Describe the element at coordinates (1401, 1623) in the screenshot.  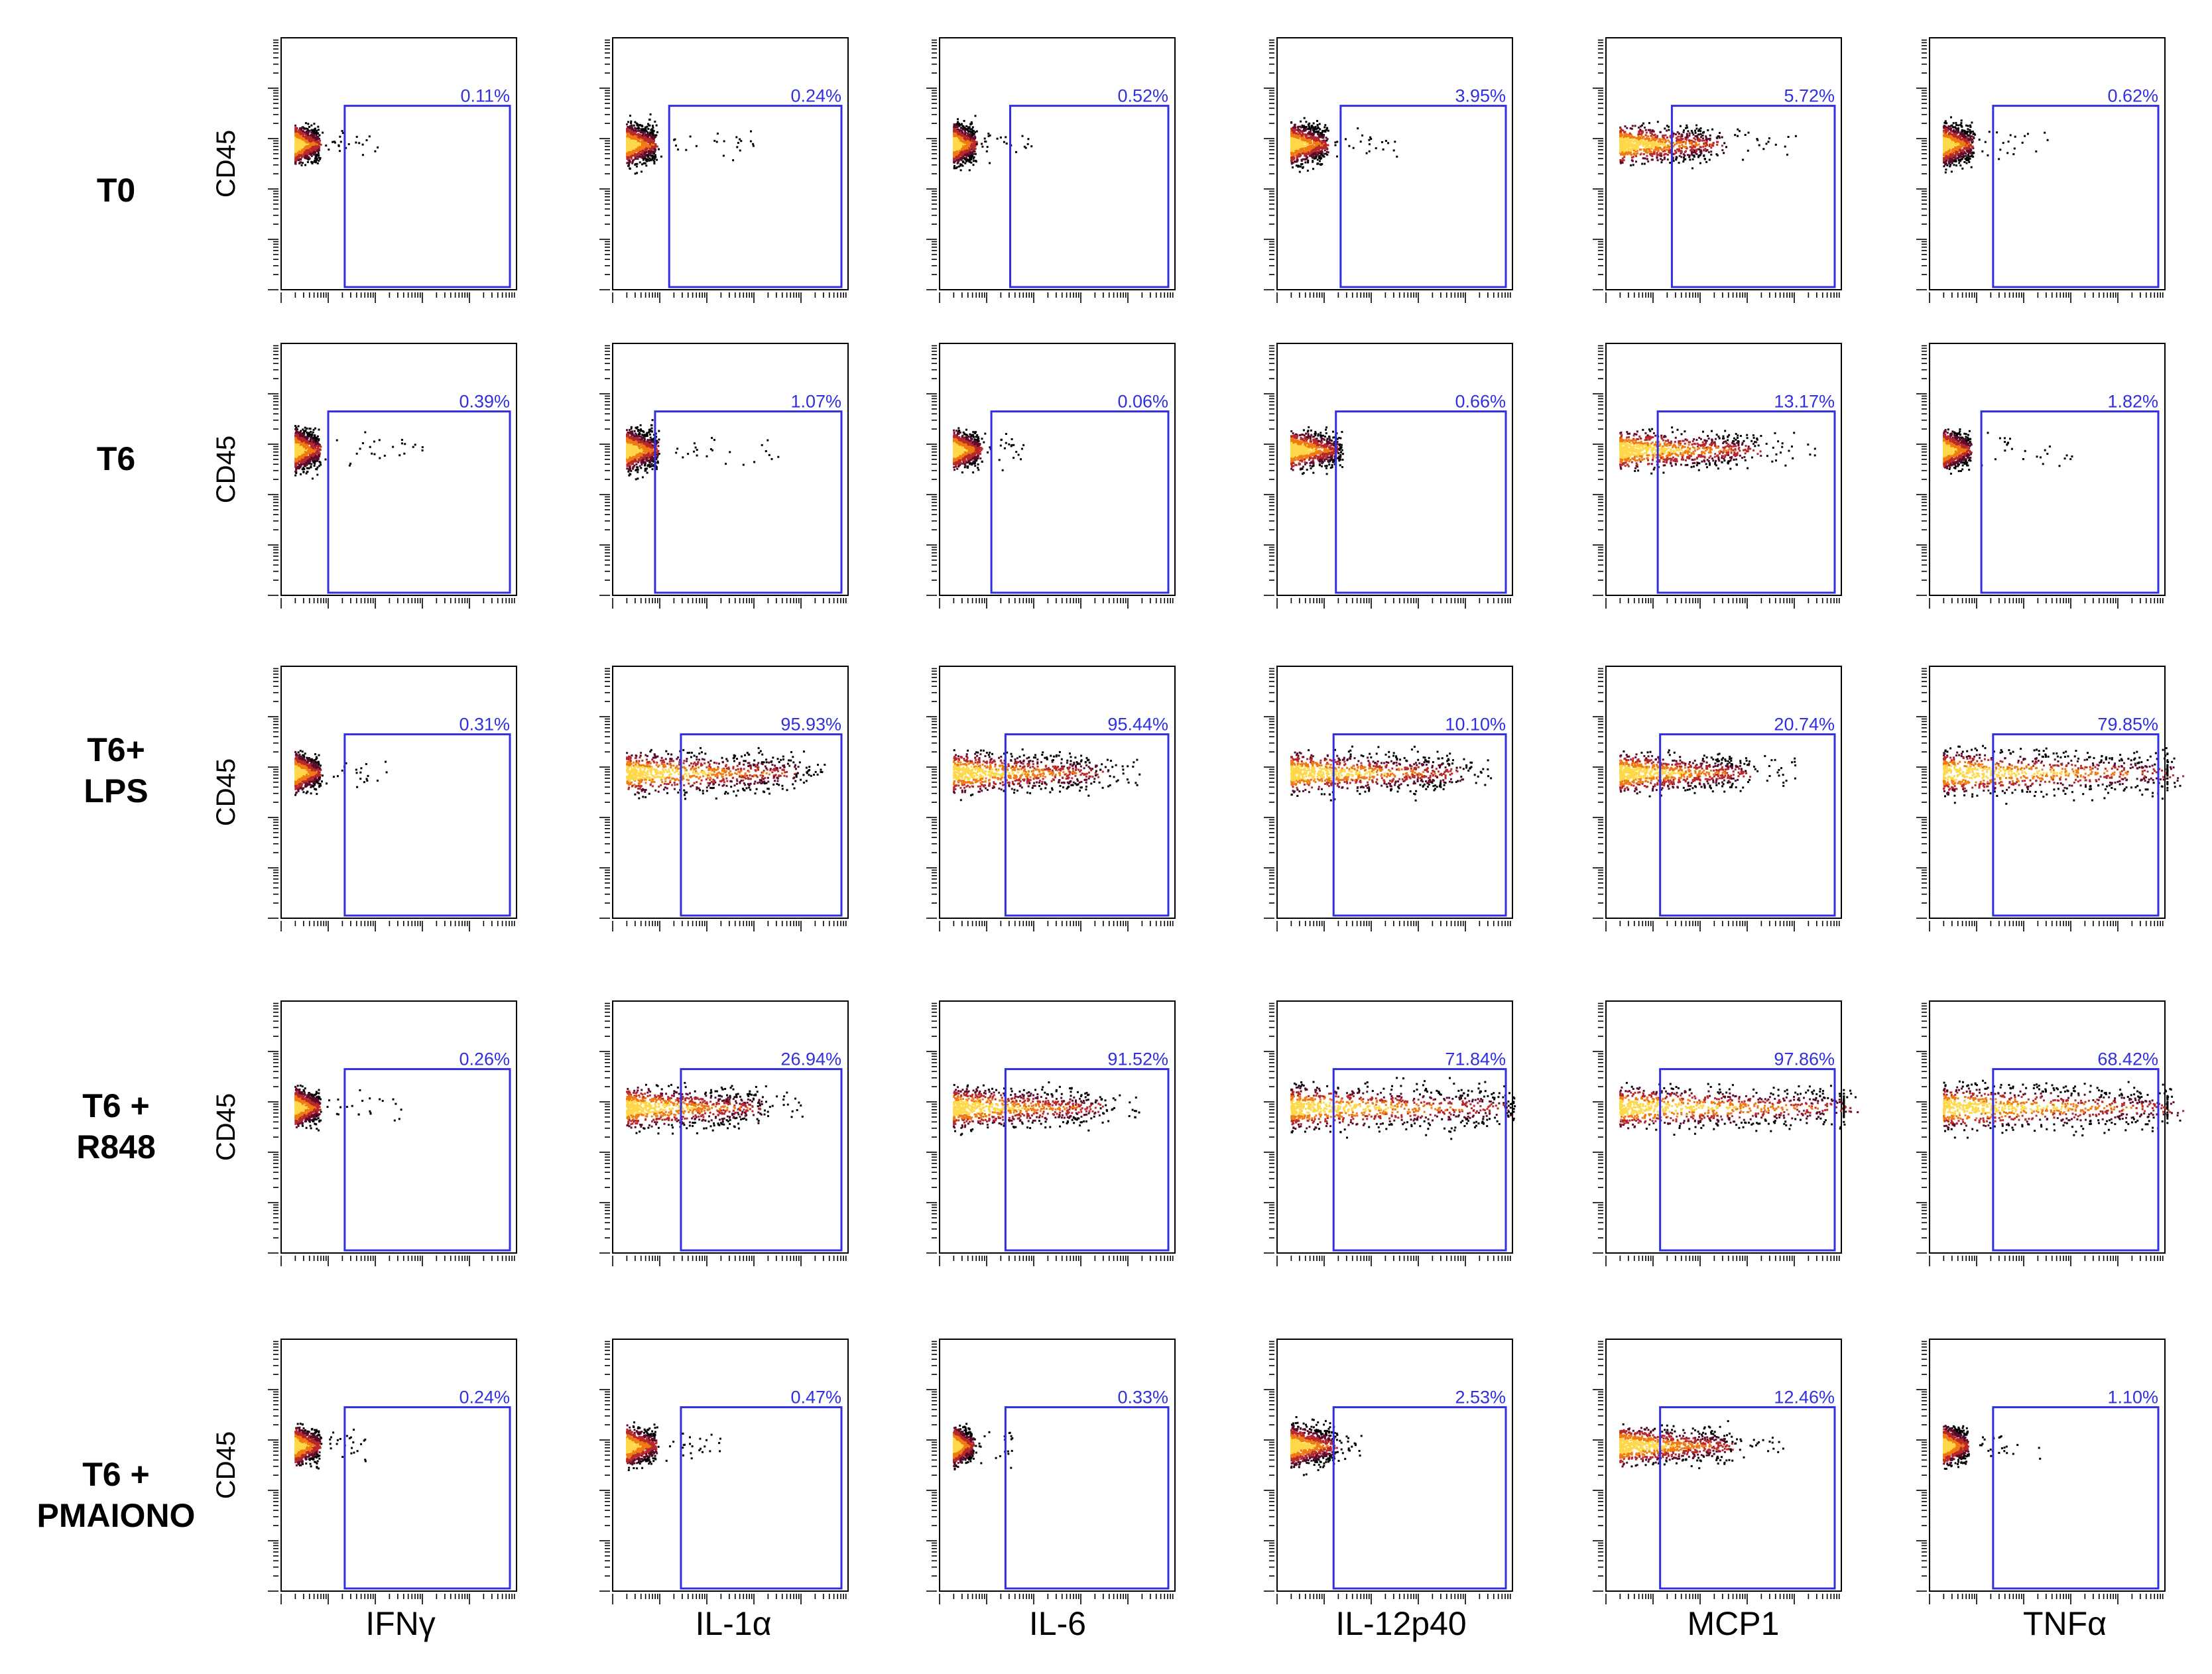
I see `column-label-il12p40: IL-12p40` at that location.